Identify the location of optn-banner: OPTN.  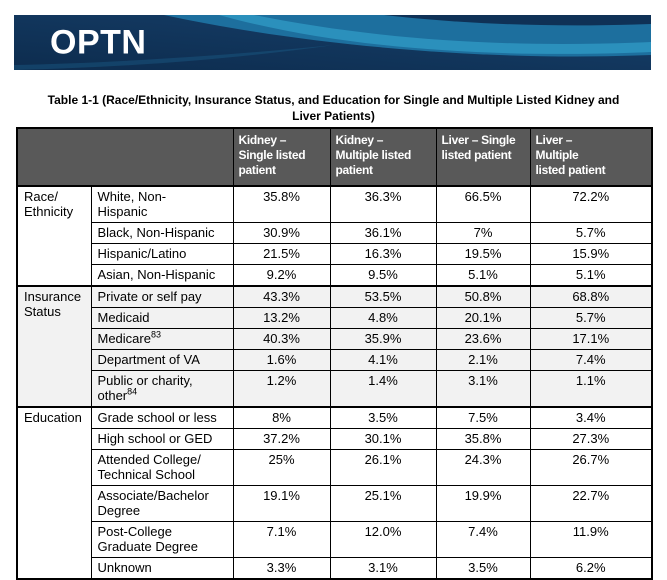
(332, 42).